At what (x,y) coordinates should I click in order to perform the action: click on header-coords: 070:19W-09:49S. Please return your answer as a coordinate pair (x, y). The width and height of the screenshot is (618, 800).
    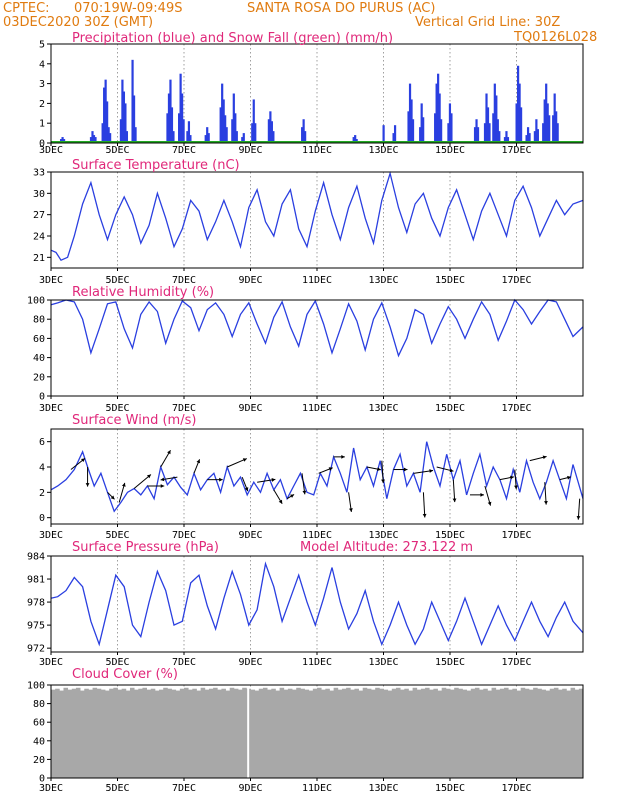
    Looking at the image, I should click on (128, 8).